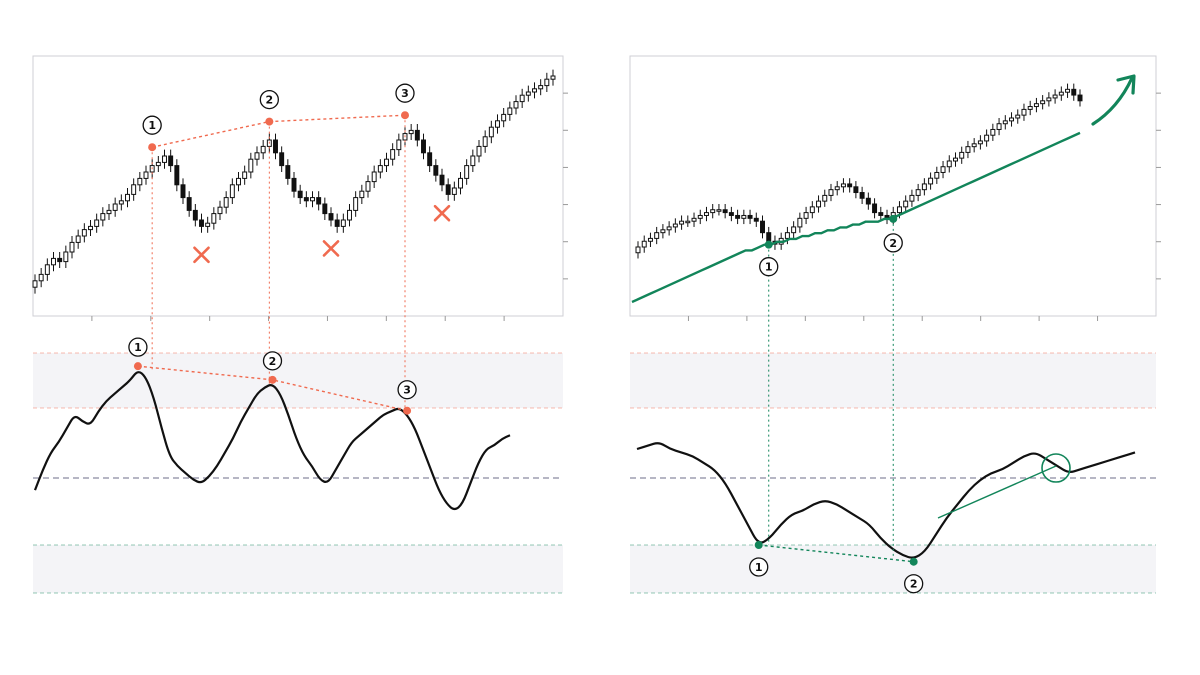  I want to click on right-price-low-badge, so click(769, 267).